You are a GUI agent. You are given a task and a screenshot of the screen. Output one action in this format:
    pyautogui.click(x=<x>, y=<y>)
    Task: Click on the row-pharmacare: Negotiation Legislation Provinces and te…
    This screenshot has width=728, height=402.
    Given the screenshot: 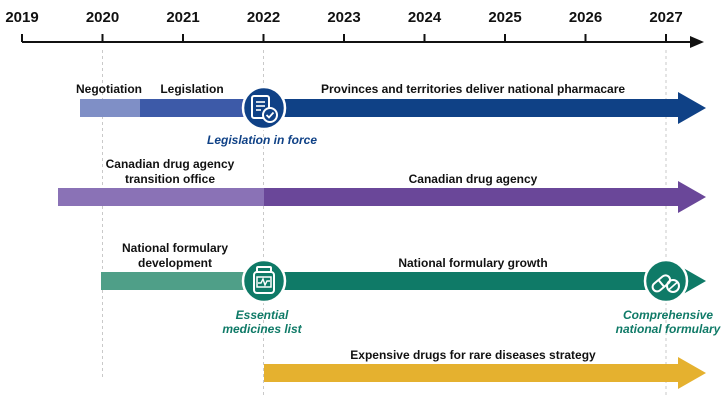 What is the action you would take?
    pyautogui.click(x=391, y=114)
    